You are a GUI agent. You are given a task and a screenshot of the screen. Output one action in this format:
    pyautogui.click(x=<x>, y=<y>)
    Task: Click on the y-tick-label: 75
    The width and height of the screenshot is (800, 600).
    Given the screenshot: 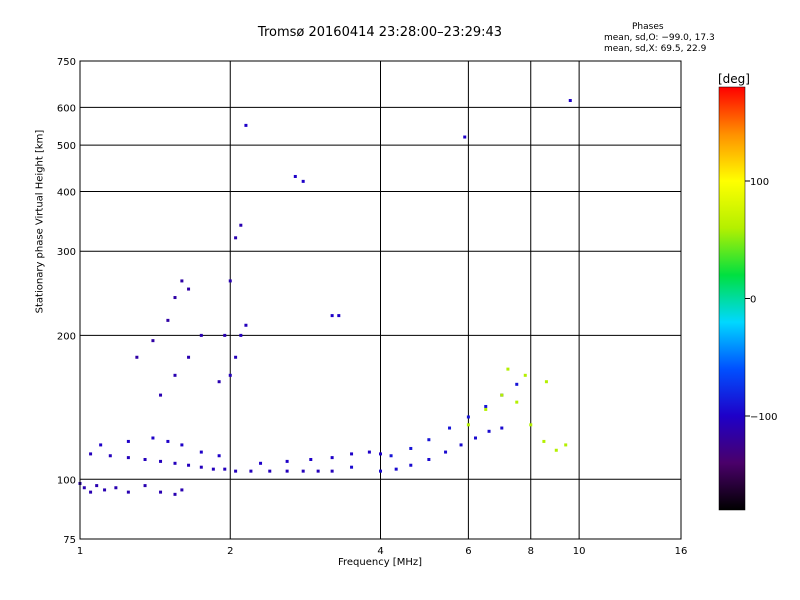 What is the action you would take?
    pyautogui.click(x=69, y=540)
    